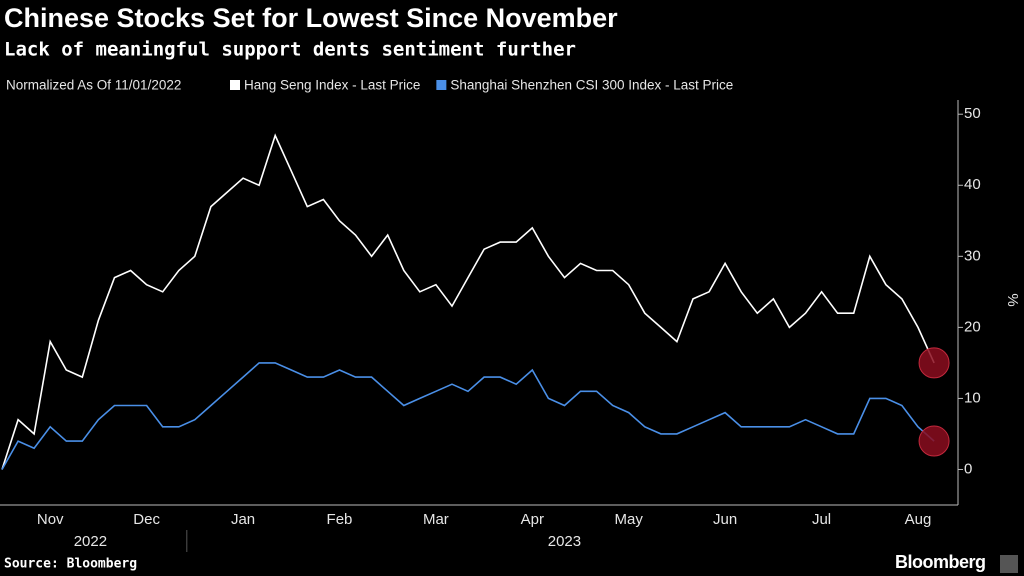  I want to click on x-tick-label: Nov, so click(50, 519).